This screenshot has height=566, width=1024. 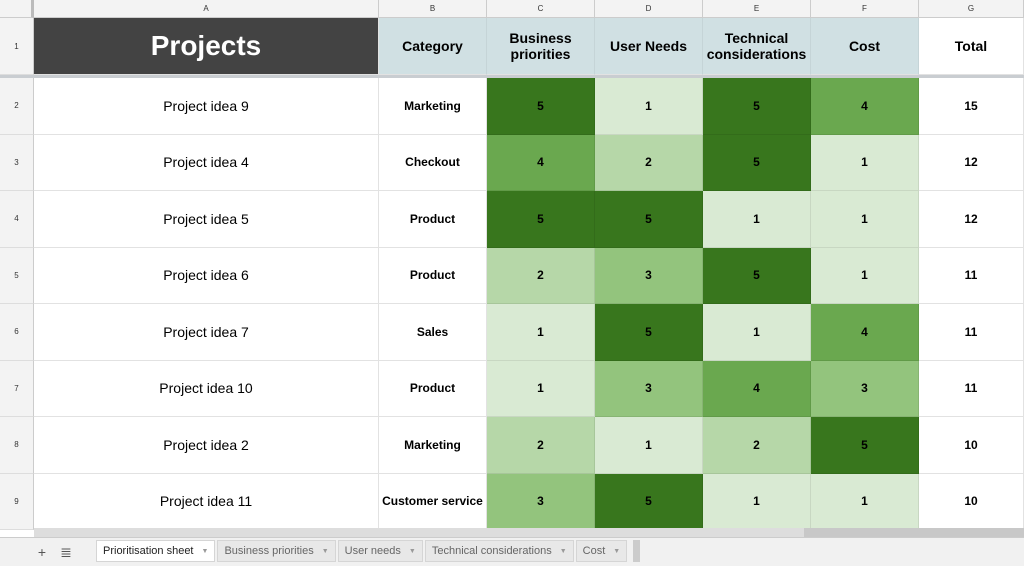 I want to click on frozen-row-divider, so click(x=512, y=76).